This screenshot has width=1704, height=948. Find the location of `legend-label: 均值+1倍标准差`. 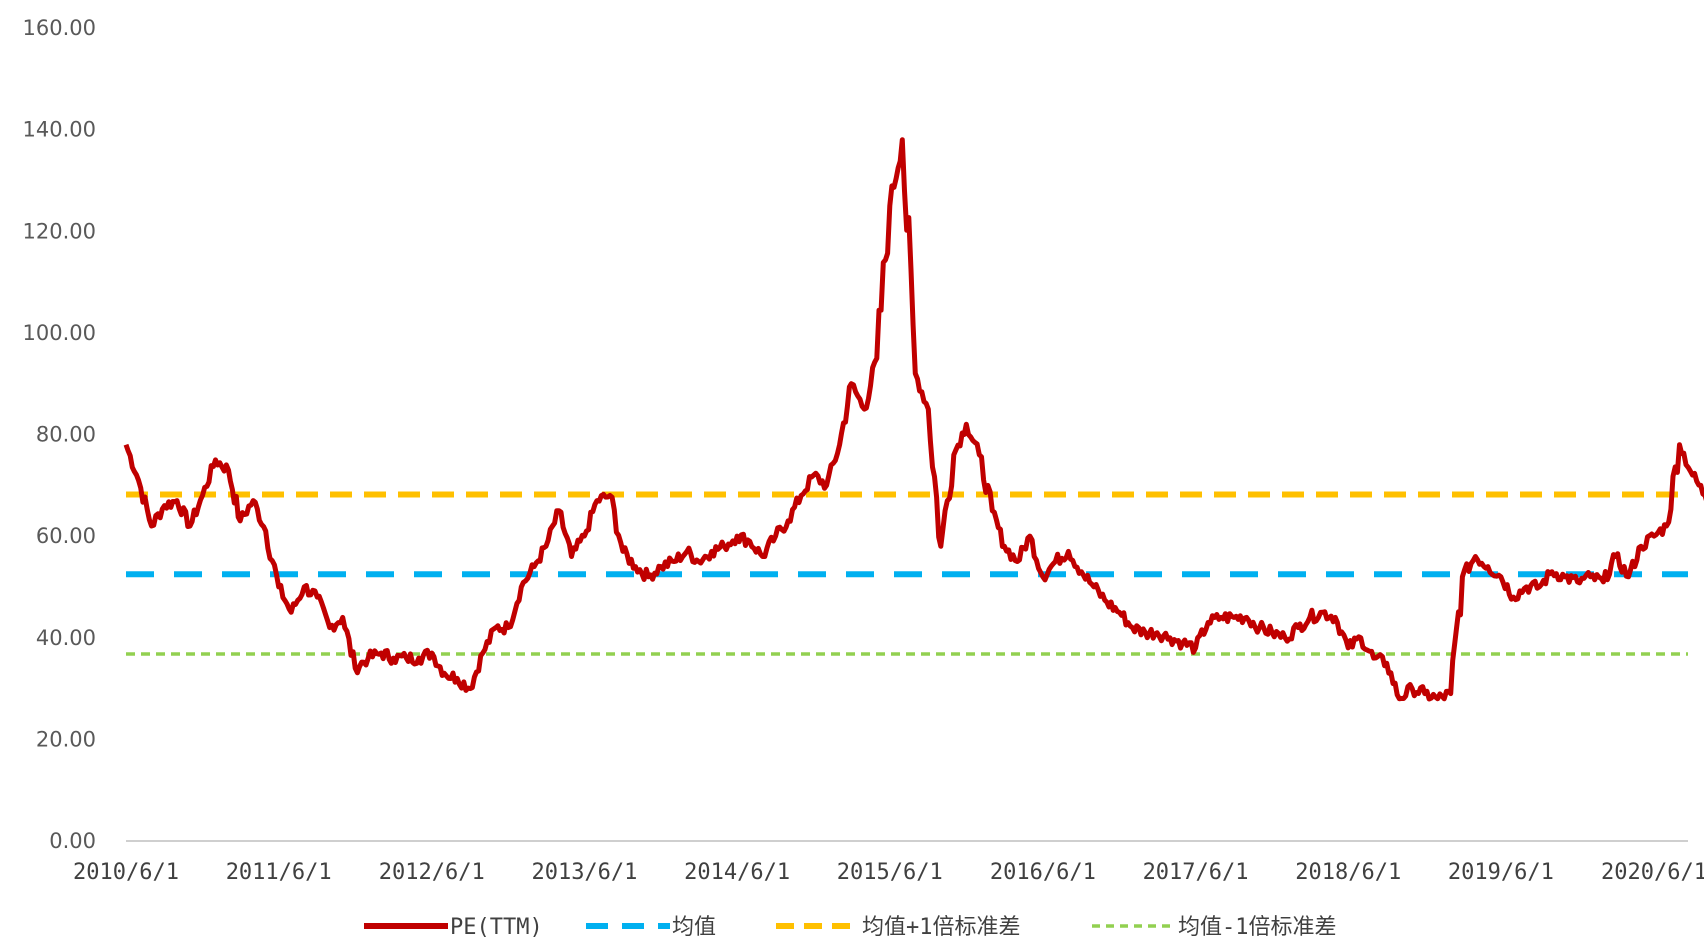

legend-label: 均值+1倍标准差 is located at coordinates (941, 927).